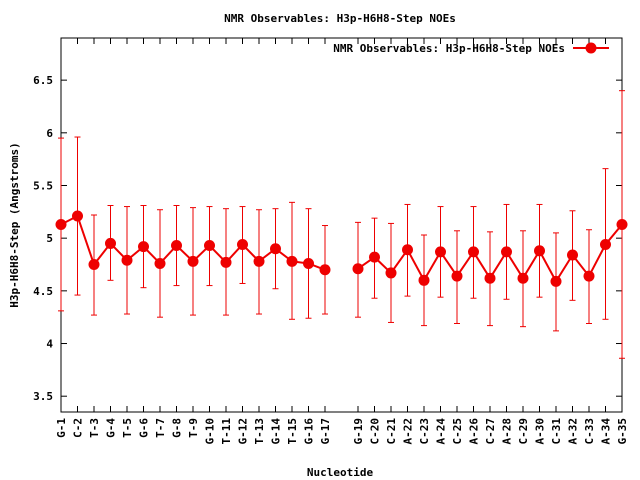 This screenshot has height=480, width=640. What do you see at coordinates (210, 431) in the screenshot?
I see `x-tick-label: G-10` at bounding box center [210, 431].